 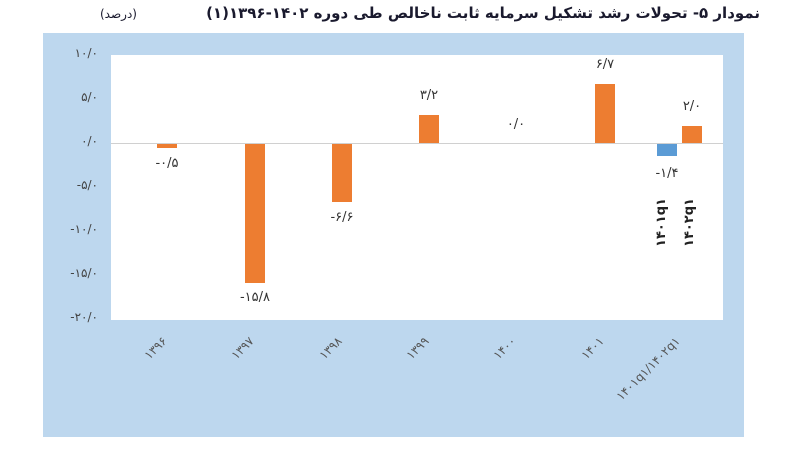 I want to click on ytick-0: ۰/۰, so click(x=89, y=141).